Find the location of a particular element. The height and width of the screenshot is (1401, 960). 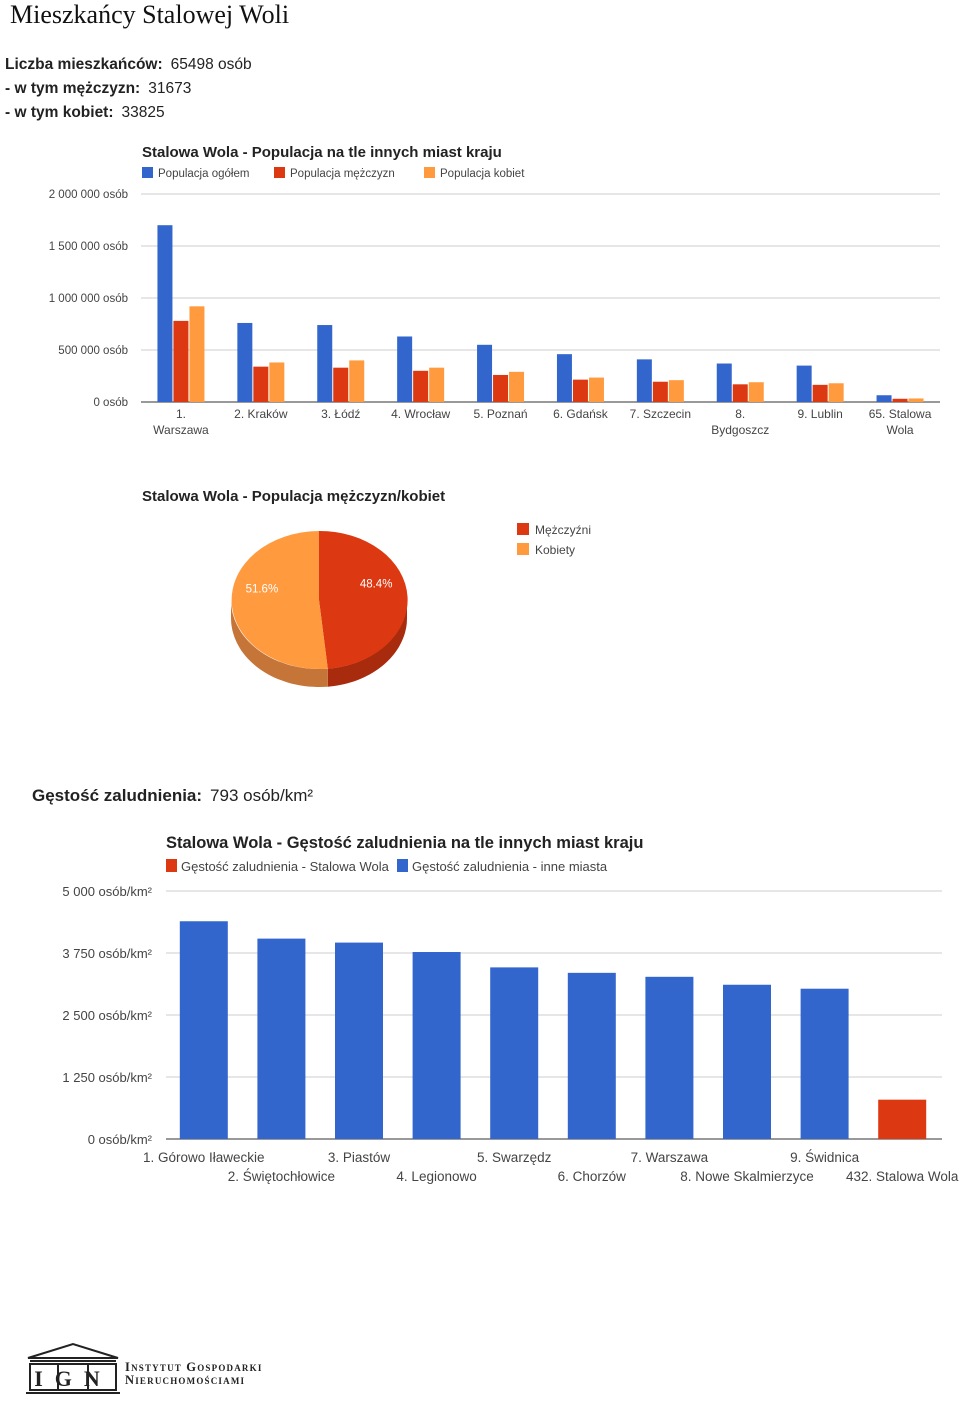

y-tick-label: 500 000 osób is located at coordinates (93, 351).